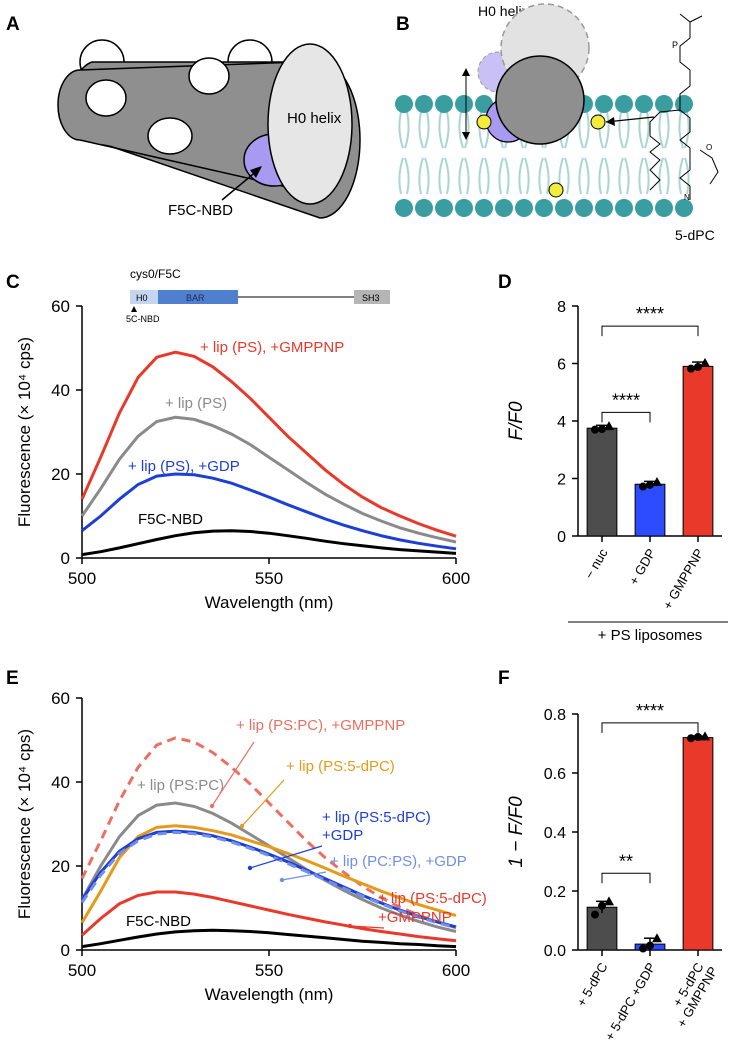 This screenshot has height=1046, width=750. Describe the element at coordinates (561, 307) in the screenshot. I see `y-tick-label: 8` at that location.